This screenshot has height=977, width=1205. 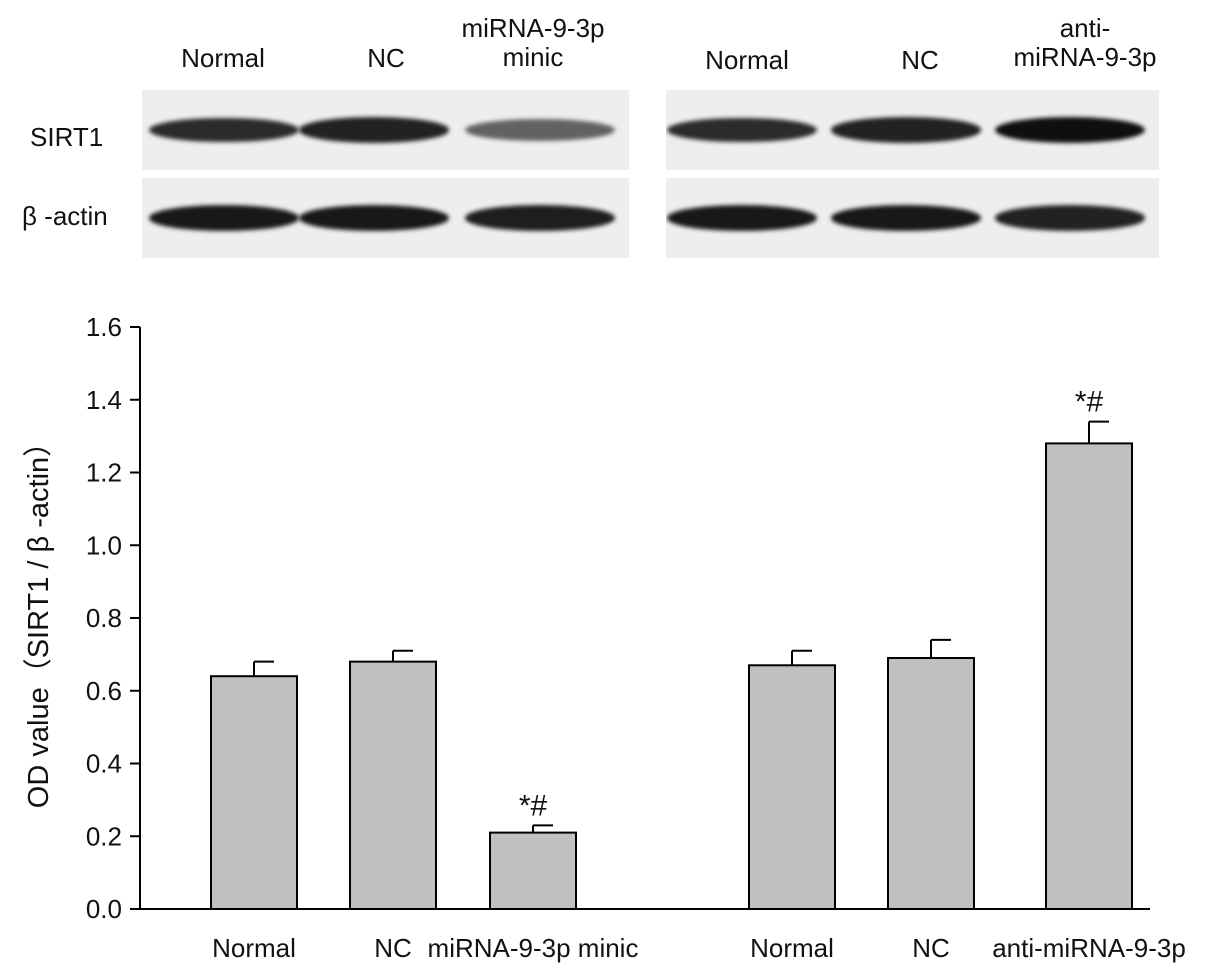 What do you see at coordinates (104, 327) in the screenshot?
I see `y-tick-label: 1.6` at bounding box center [104, 327].